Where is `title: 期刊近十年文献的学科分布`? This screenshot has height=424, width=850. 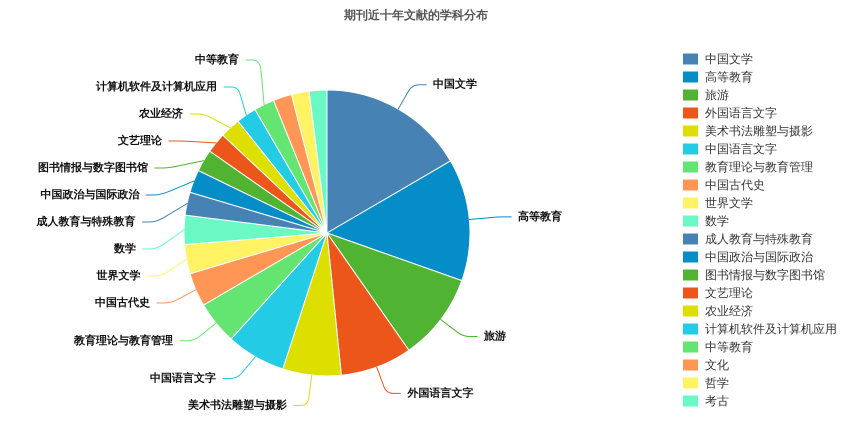
title: 期刊近十年文献的学科分布 is located at coordinates (416, 15).